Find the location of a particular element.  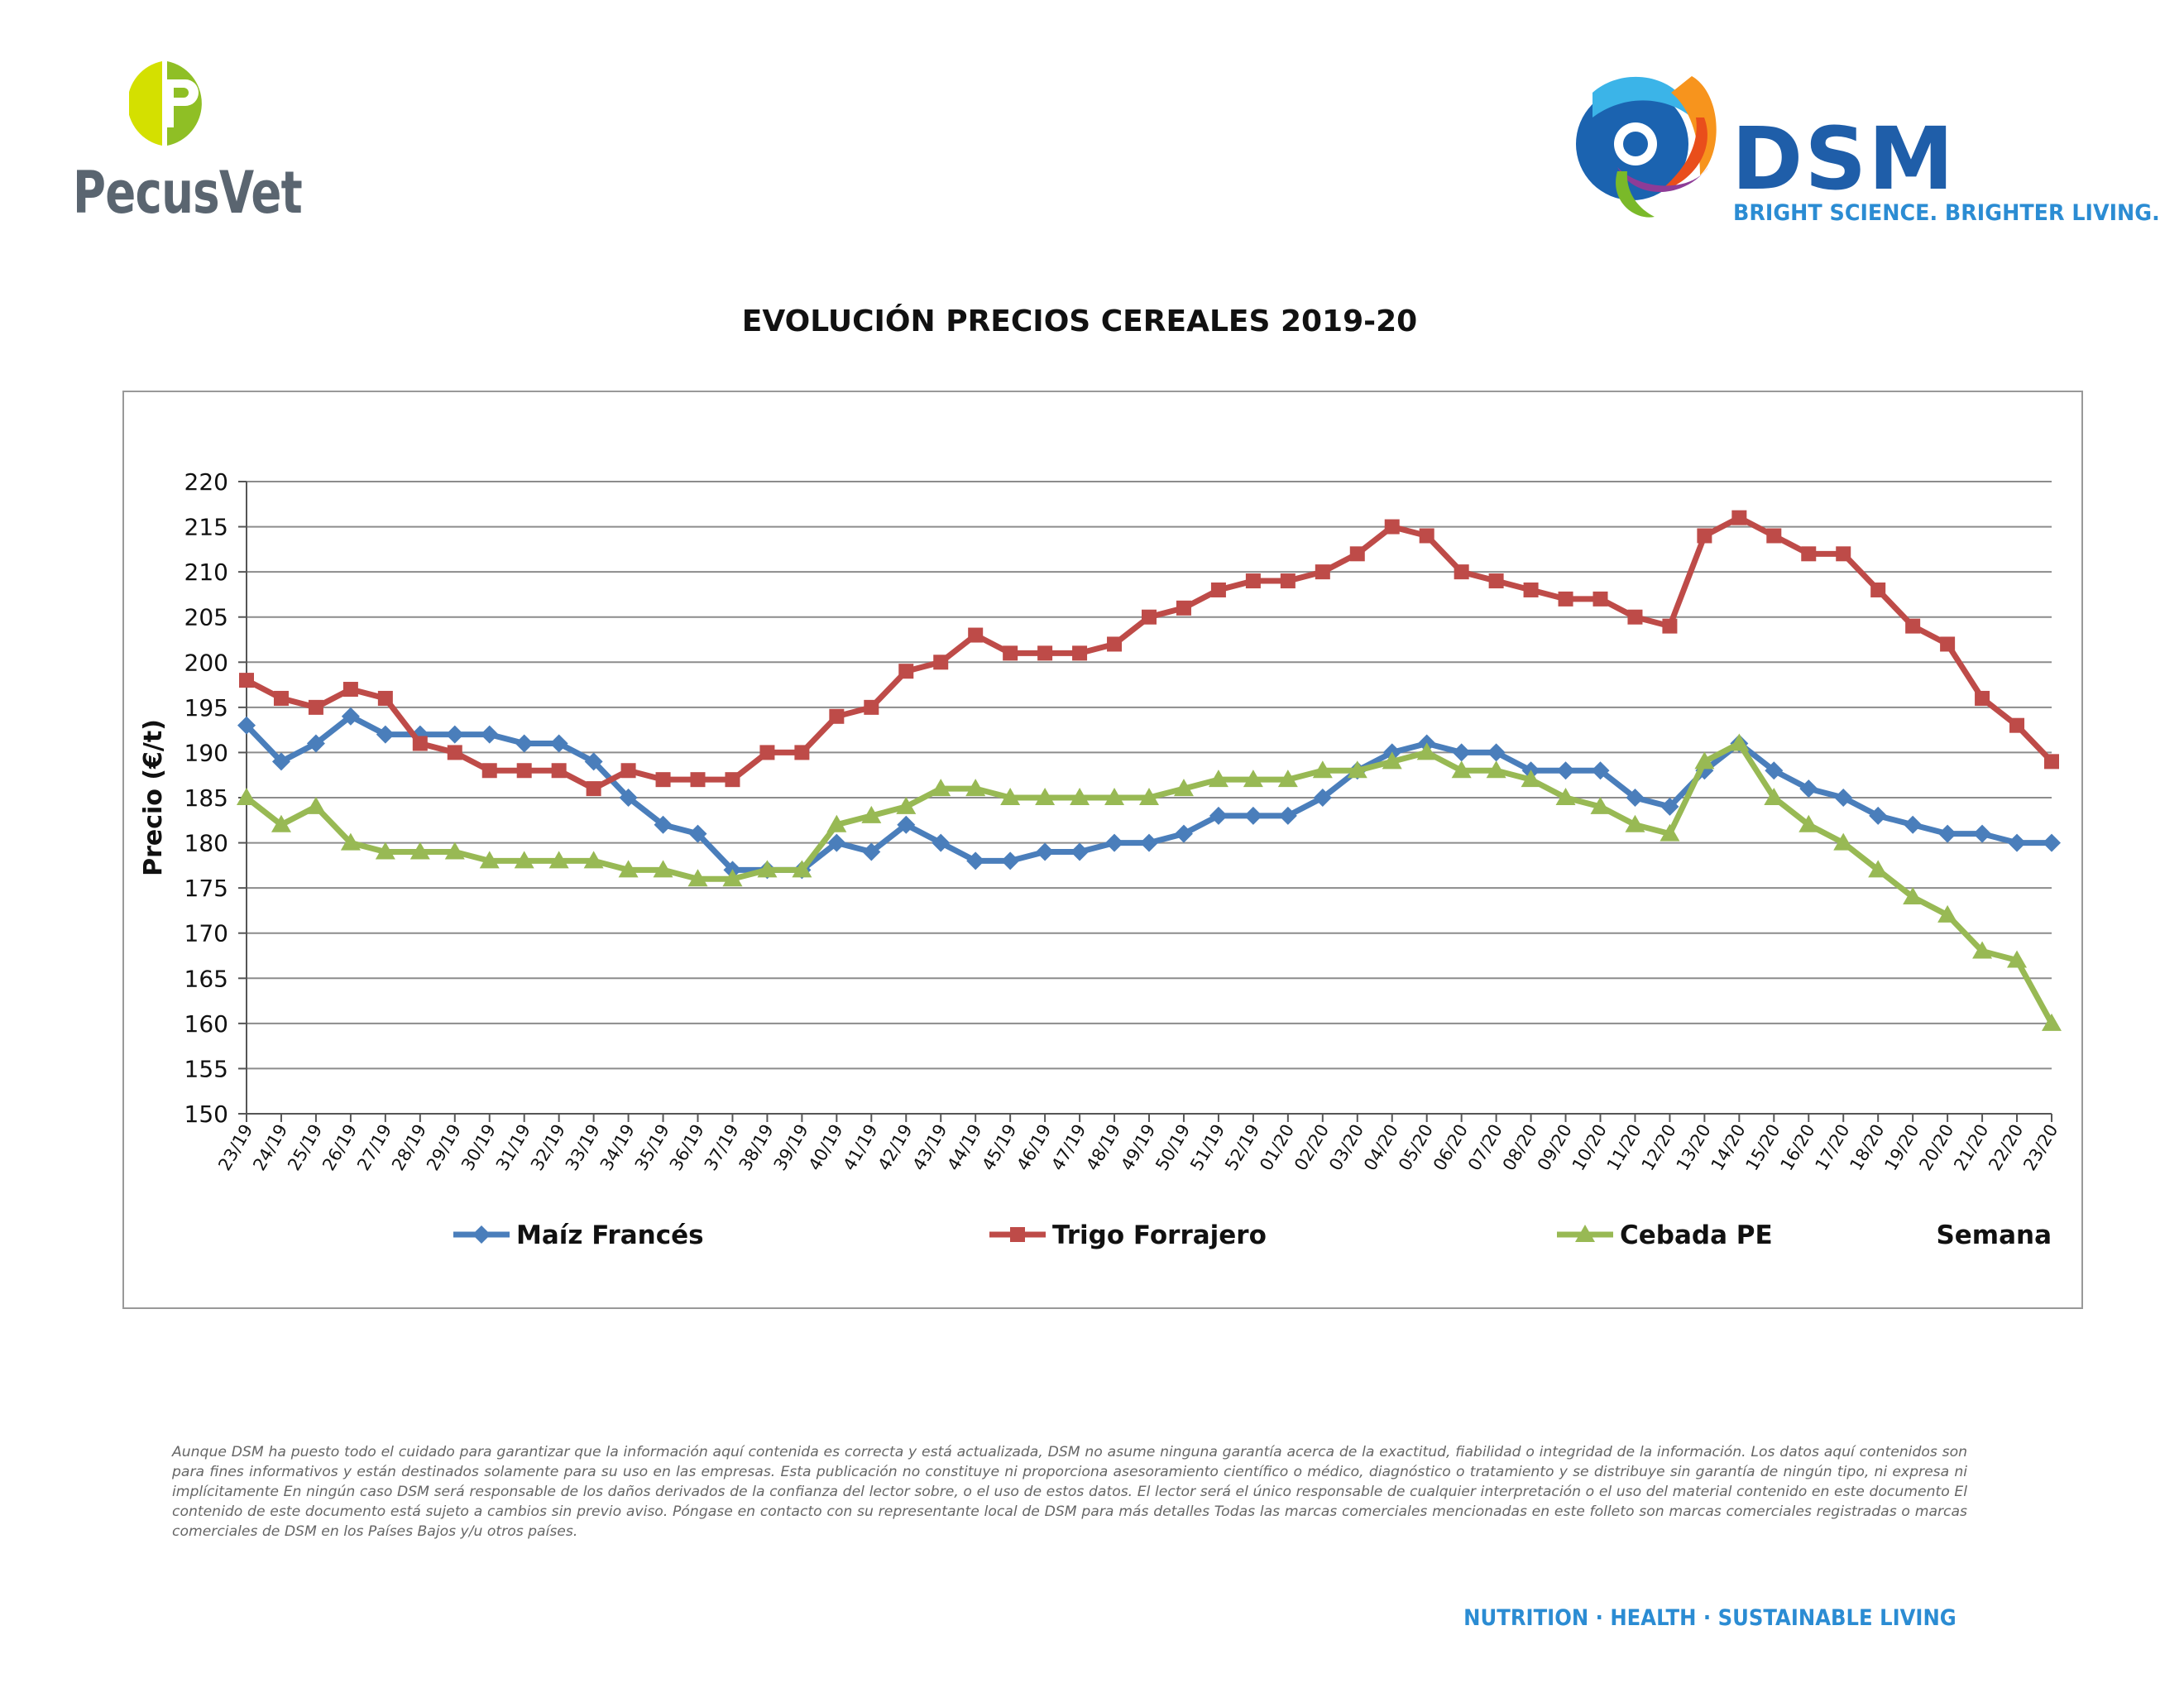

y-axis-label: Precio (€/t) is located at coordinates (153, 797).